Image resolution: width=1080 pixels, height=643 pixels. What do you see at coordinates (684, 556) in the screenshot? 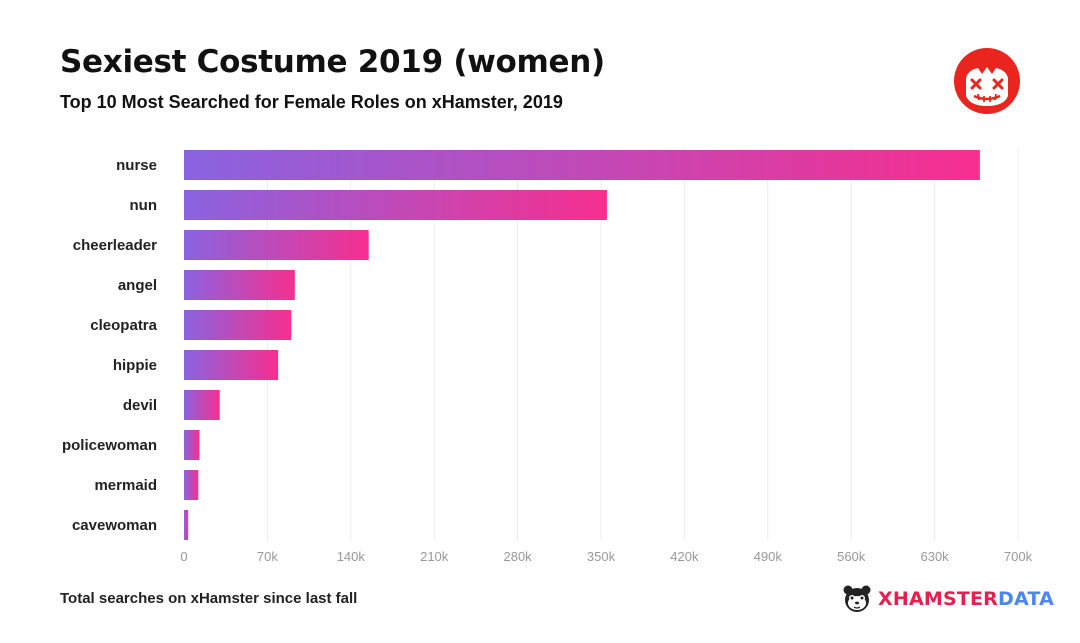
I see `x-tick-label: 420k` at bounding box center [684, 556].